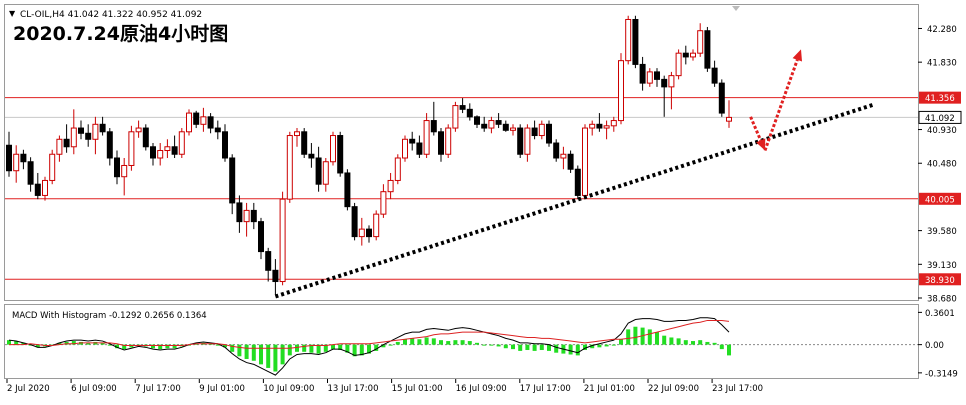 This screenshot has width=966, height=405. Describe the element at coordinates (417, 389) in the screenshot. I see `time-tick-label: 15 Jul 01:00` at that location.